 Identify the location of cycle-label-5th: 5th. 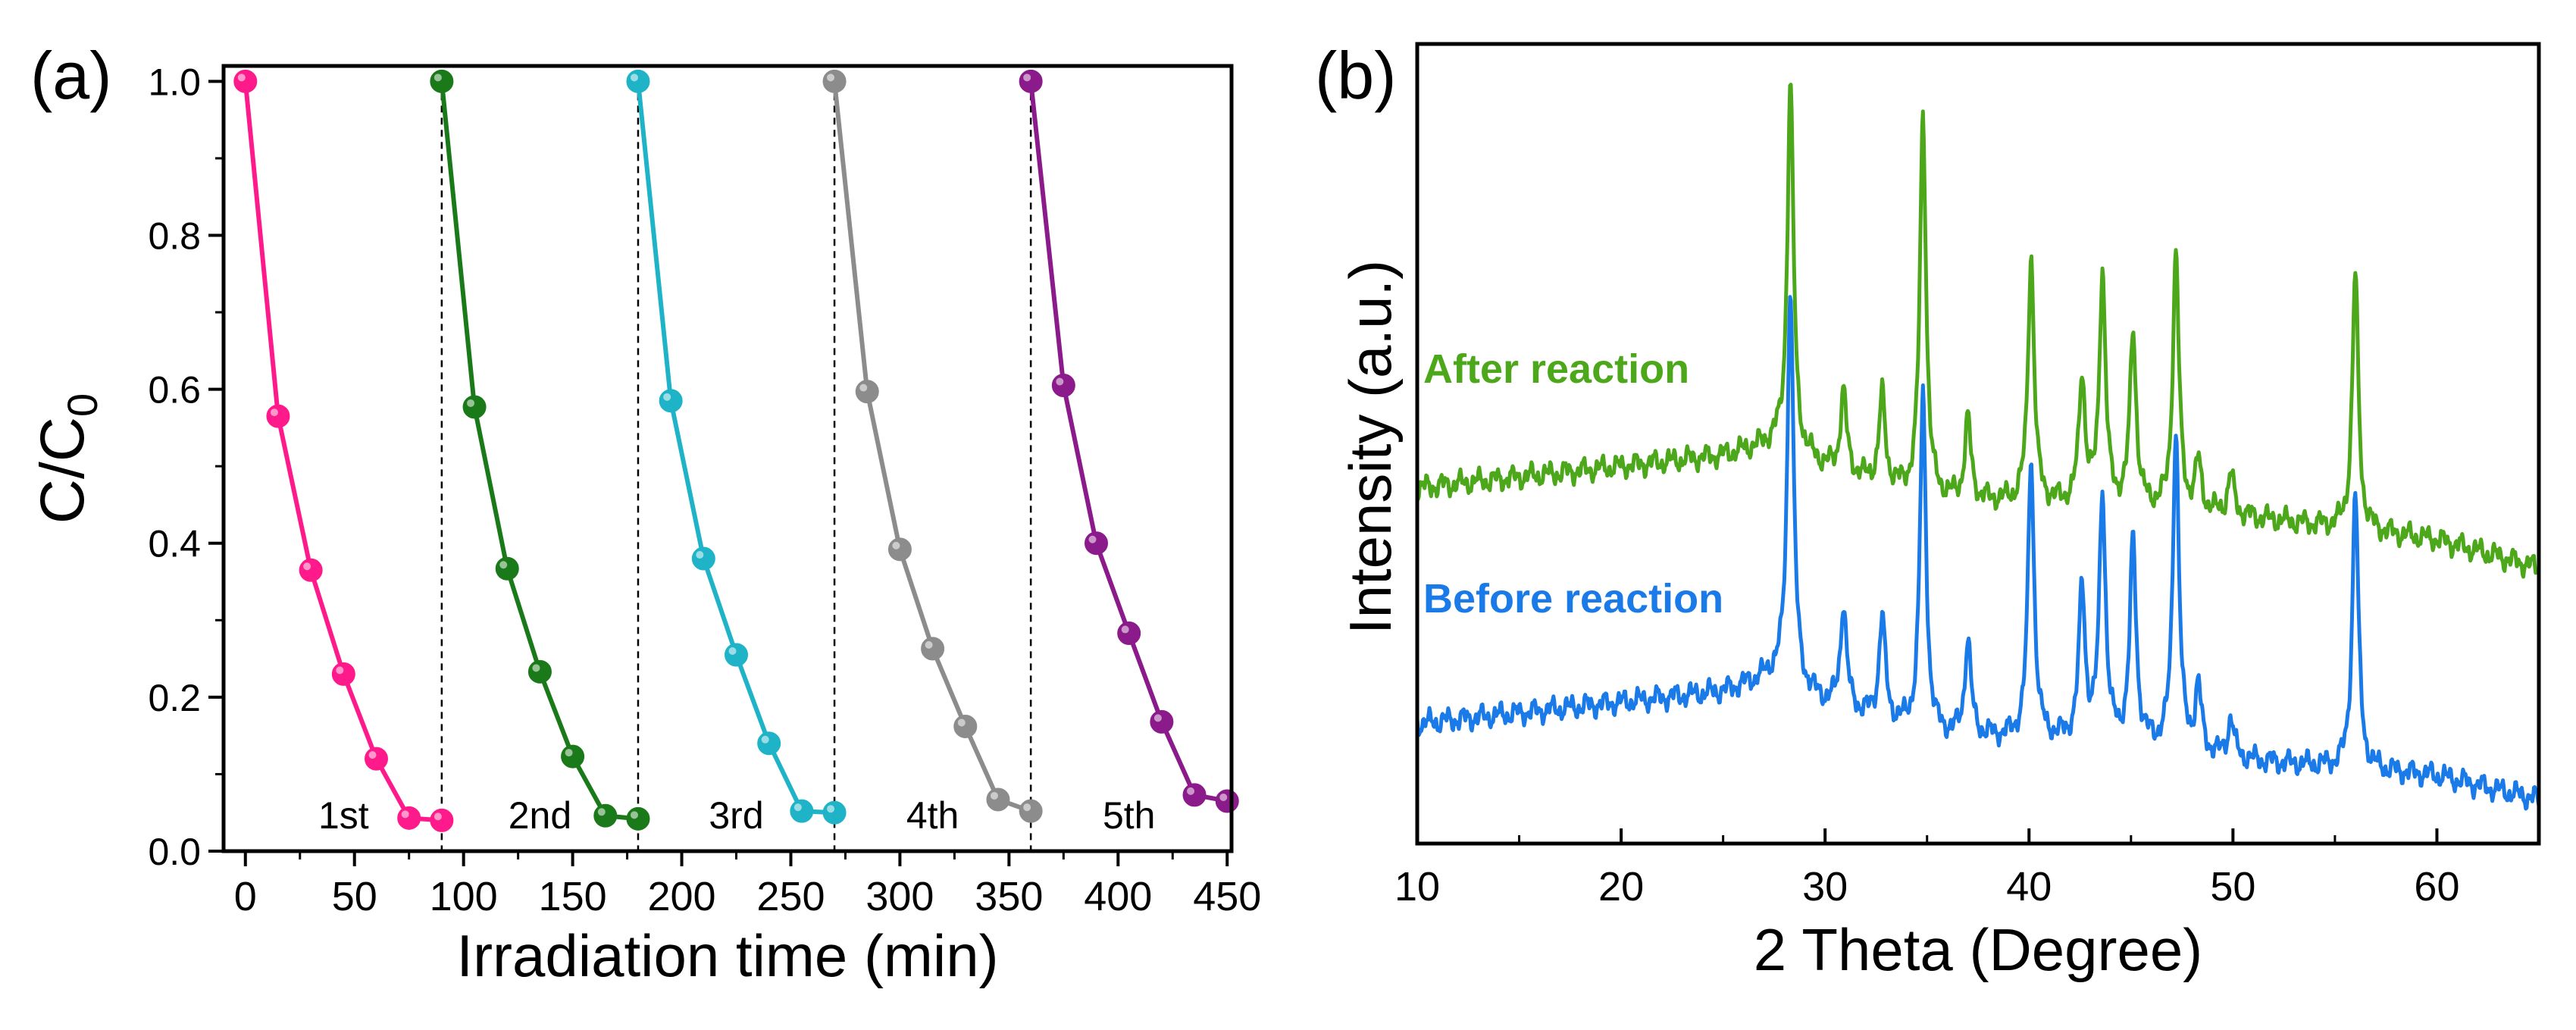
(1129, 815).